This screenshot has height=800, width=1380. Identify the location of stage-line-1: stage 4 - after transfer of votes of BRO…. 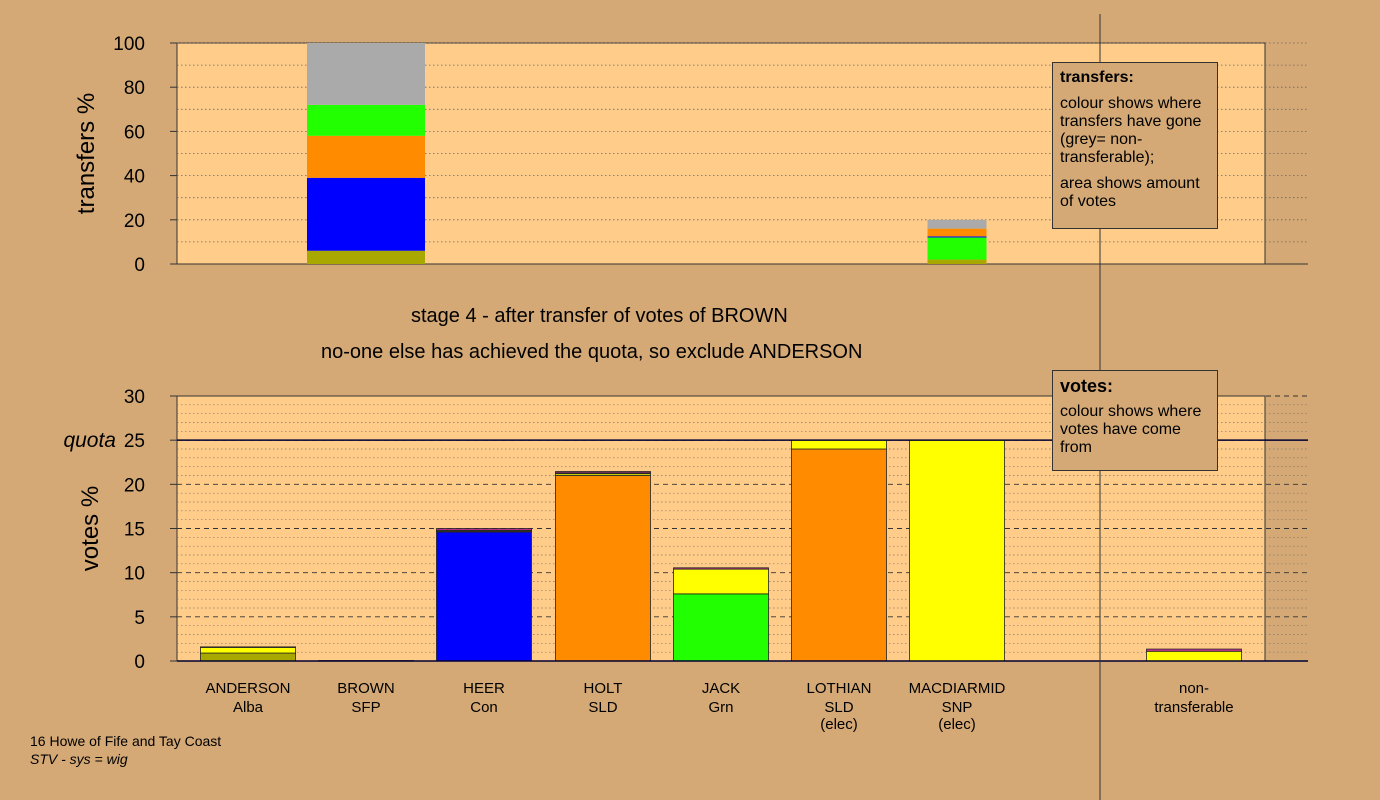
(599, 316).